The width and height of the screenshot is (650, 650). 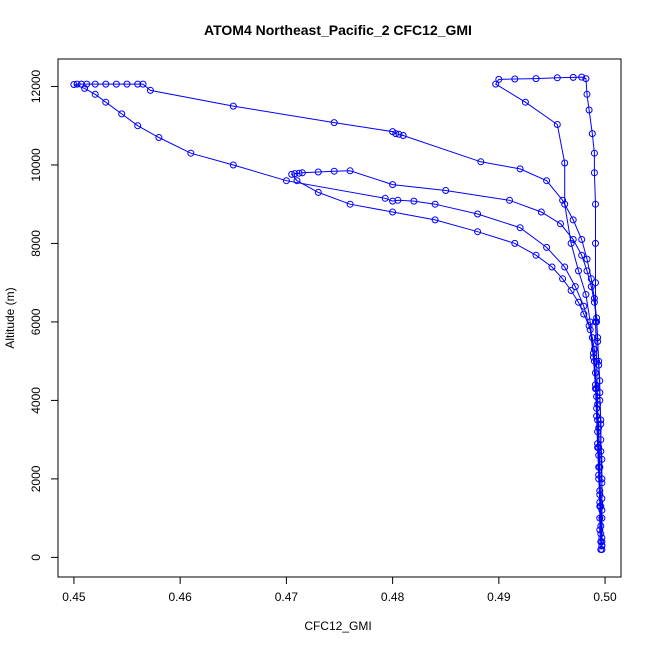 I want to click on x-tick-label: 0.47, so click(x=287, y=597).